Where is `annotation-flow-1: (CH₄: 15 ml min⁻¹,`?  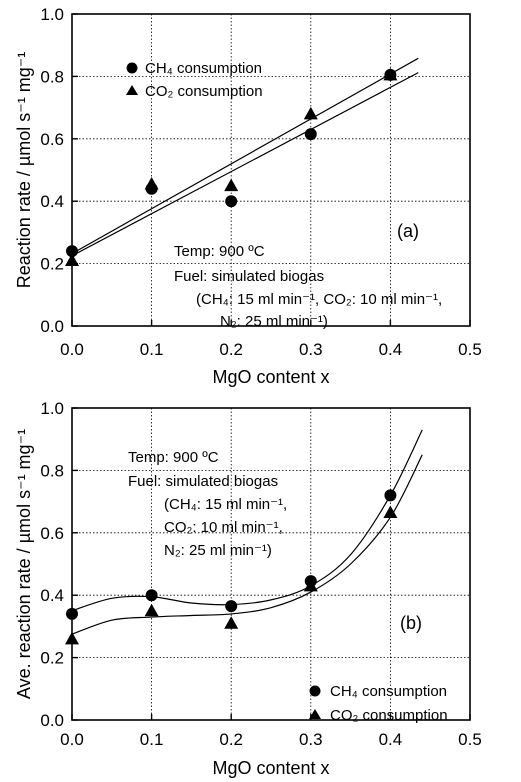
annotation-flow-1: (CH₄: 15 ml min⁻¹, is located at coordinates (225, 504).